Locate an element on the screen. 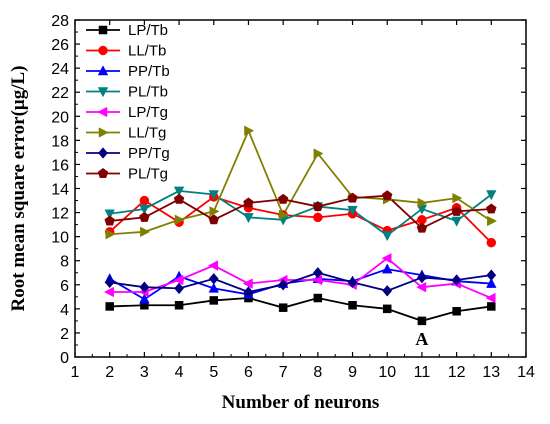 The height and width of the screenshot is (424, 550). series-line-pp-tb is located at coordinates (300, 284).